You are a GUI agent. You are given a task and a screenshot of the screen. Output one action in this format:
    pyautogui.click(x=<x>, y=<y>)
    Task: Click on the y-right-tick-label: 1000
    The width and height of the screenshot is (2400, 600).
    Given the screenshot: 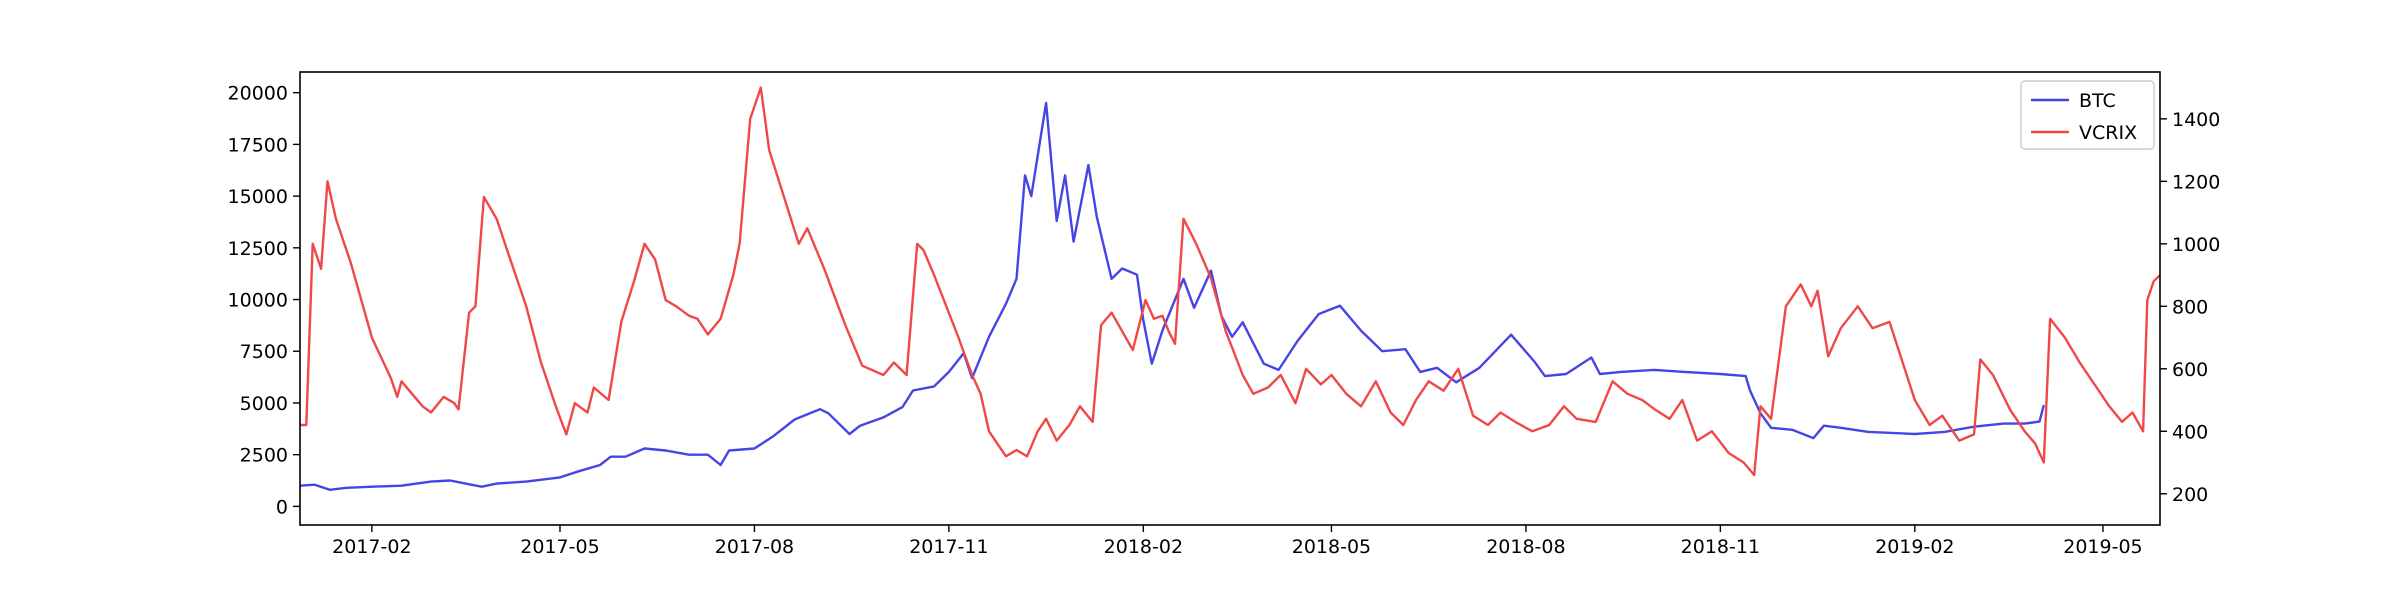 What is the action you would take?
    pyautogui.click(x=2196, y=245)
    